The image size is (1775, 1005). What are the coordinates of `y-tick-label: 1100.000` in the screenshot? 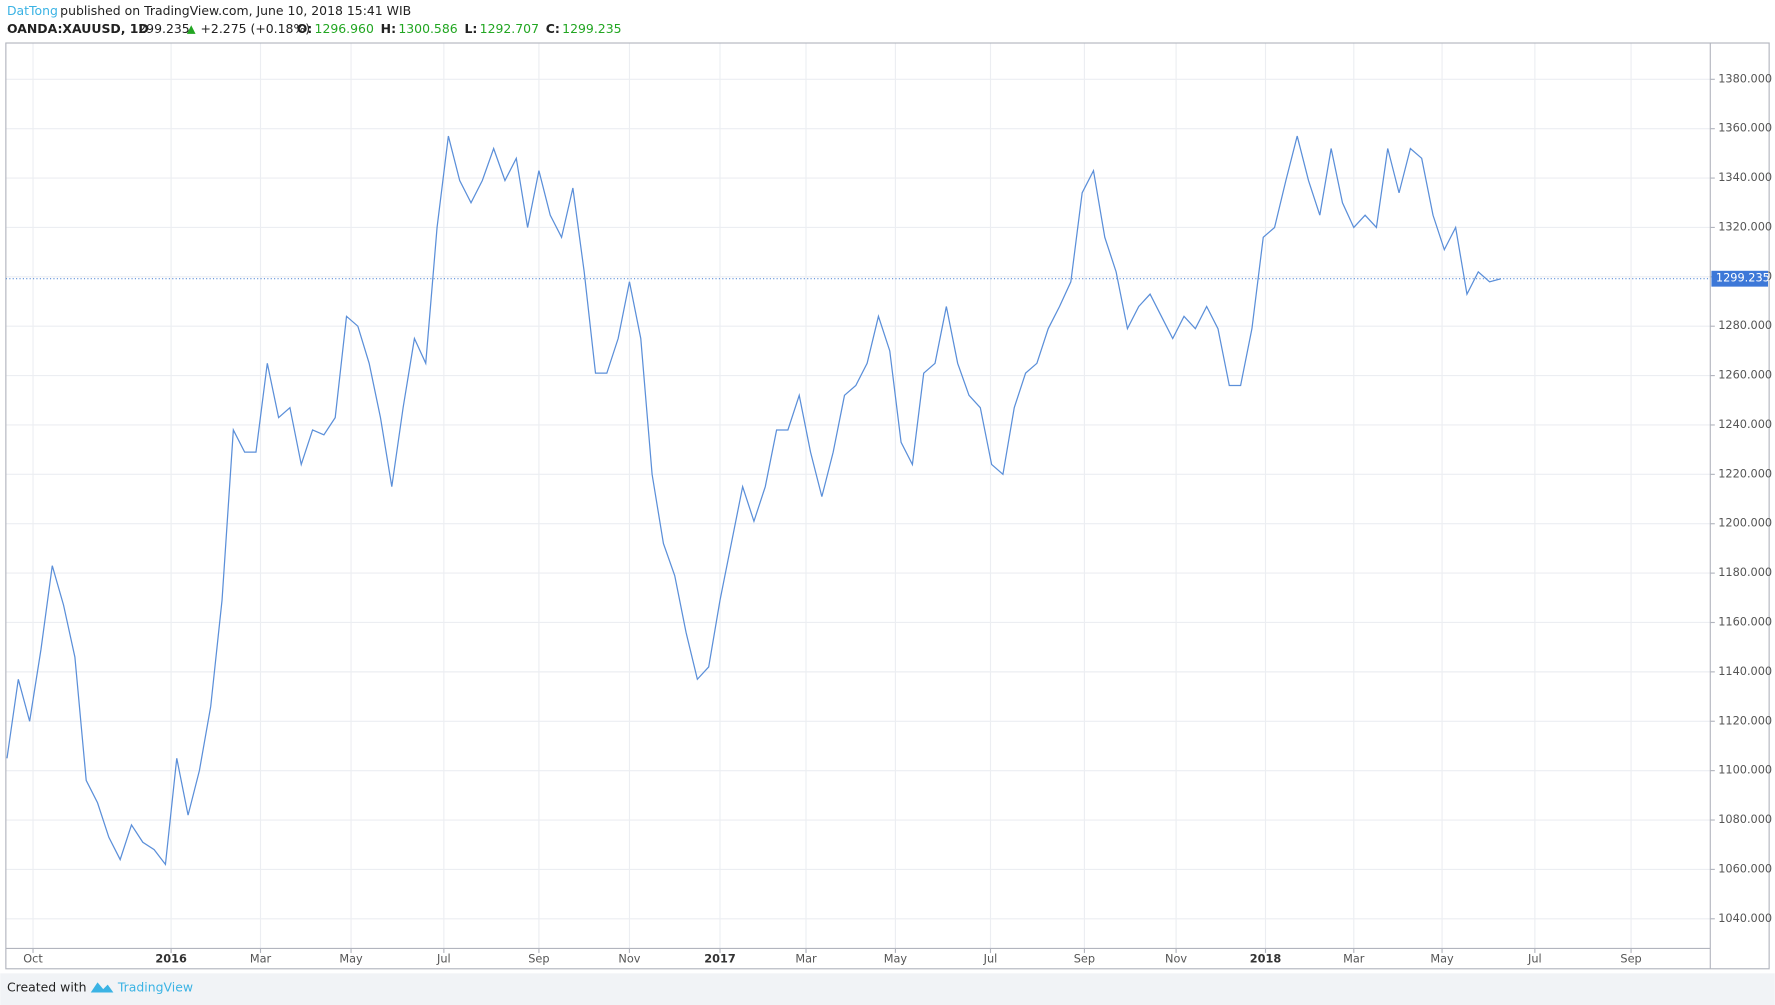 It's located at (1745, 770).